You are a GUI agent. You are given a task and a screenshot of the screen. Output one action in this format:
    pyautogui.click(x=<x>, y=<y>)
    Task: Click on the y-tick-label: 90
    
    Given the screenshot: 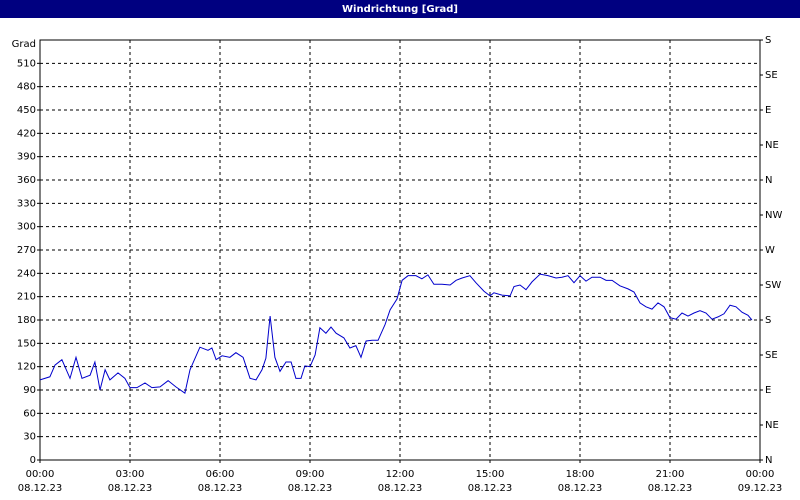 What is the action you would take?
    pyautogui.click(x=29, y=390)
    